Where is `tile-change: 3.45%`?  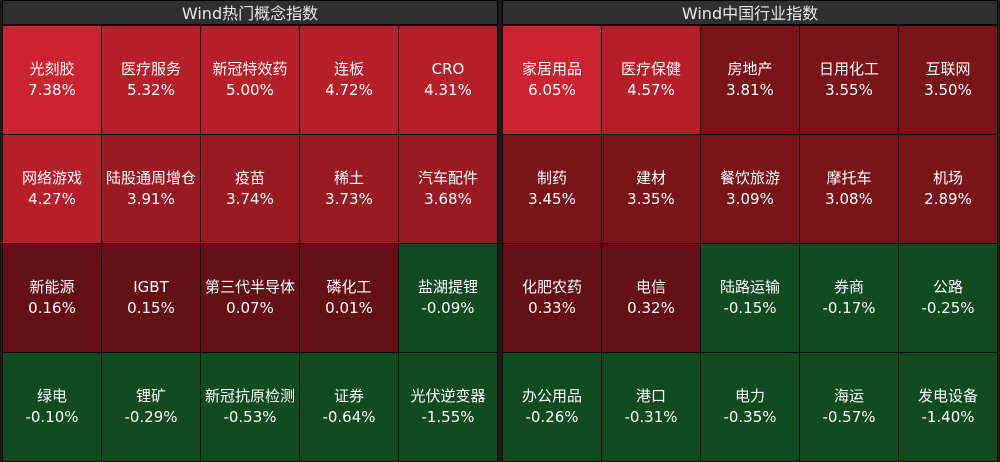
tile-change: 3.45% is located at coordinates (552, 199).